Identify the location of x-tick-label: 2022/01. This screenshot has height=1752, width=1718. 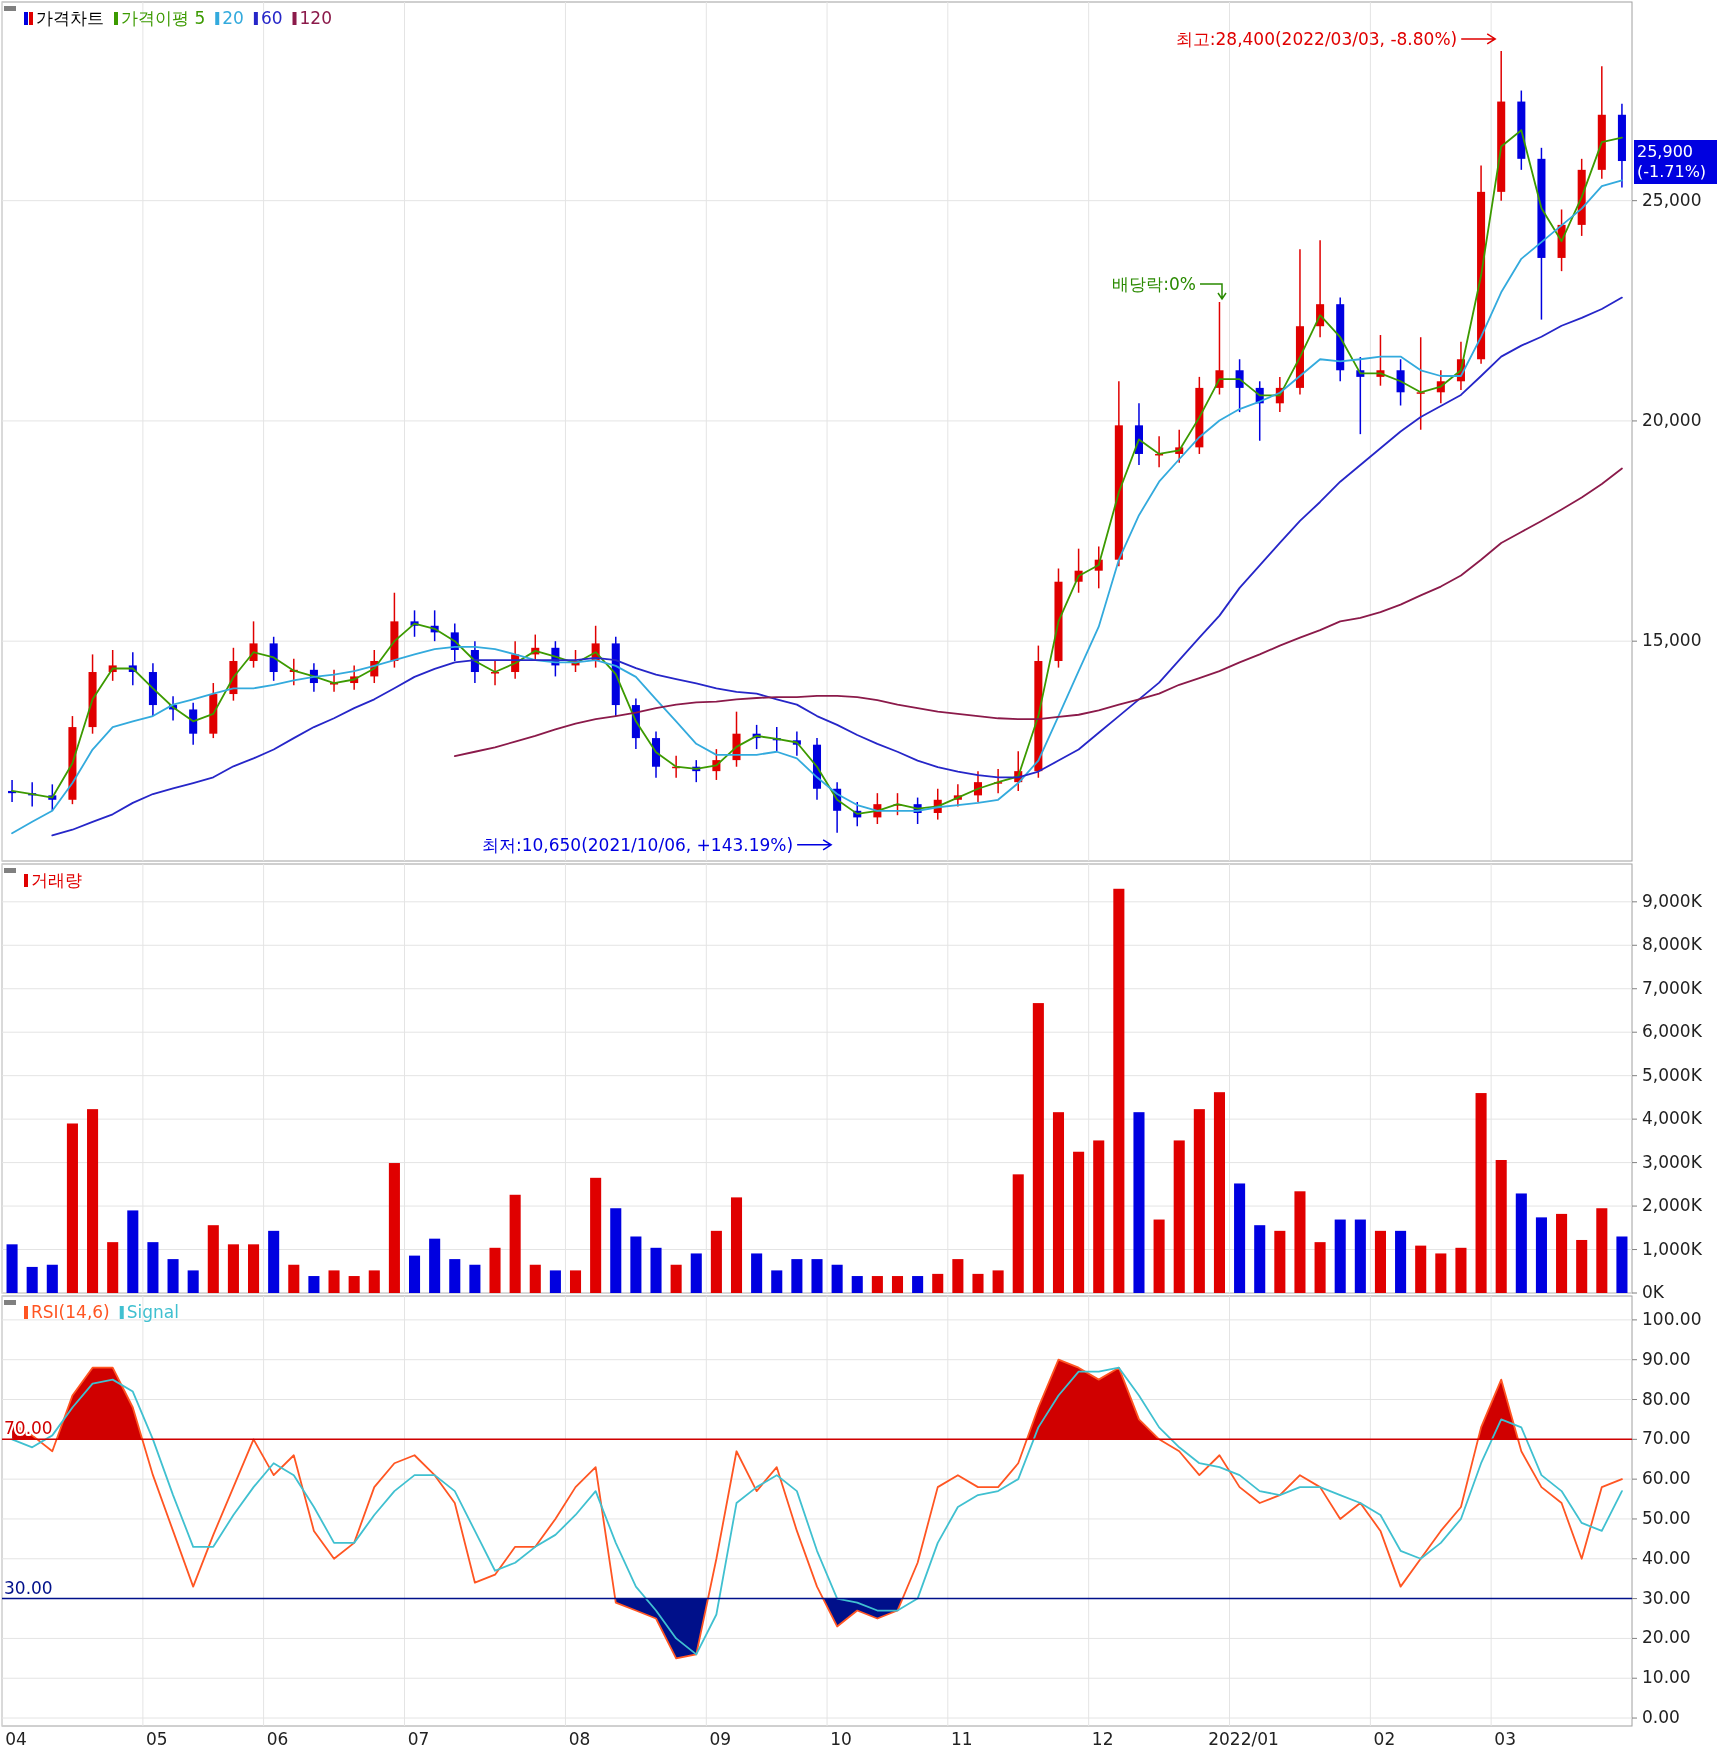
(1243, 1739).